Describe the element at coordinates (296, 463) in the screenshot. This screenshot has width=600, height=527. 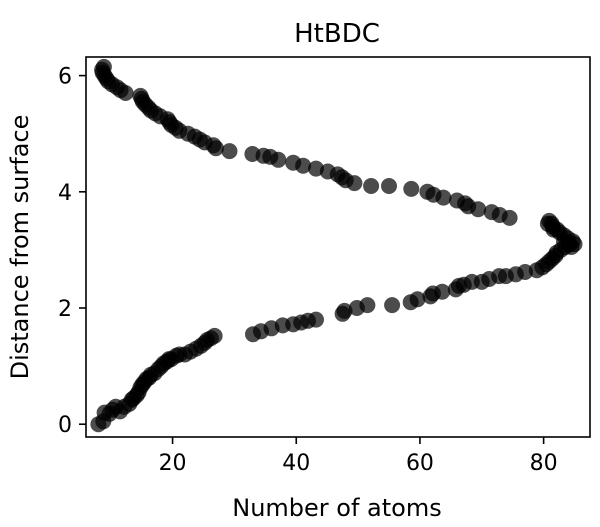
I see `x-tick-label: 40` at that location.